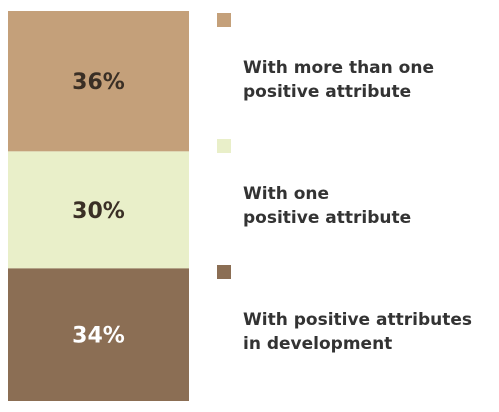 This screenshot has width=499, height=412. I want to click on legend-item-in-development: With positive attributes in development, so click(357, 308).